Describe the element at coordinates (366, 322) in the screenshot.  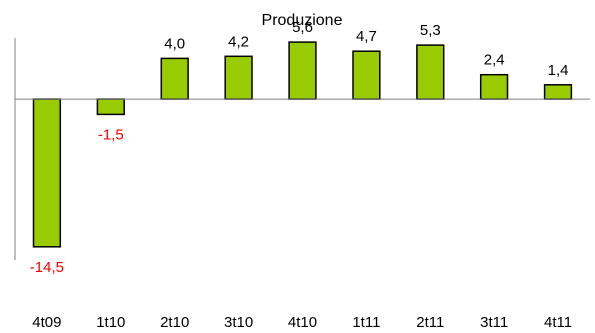
I see `category-label-1t11: 1t11` at that location.